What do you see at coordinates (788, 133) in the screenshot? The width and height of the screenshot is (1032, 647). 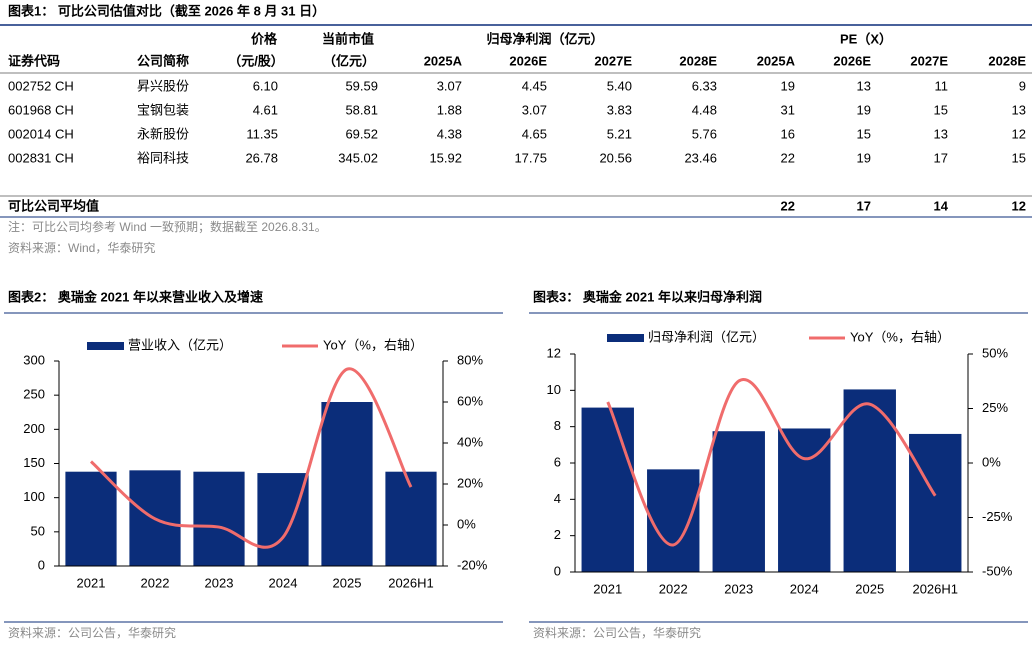 I see `table-cell: 16` at bounding box center [788, 133].